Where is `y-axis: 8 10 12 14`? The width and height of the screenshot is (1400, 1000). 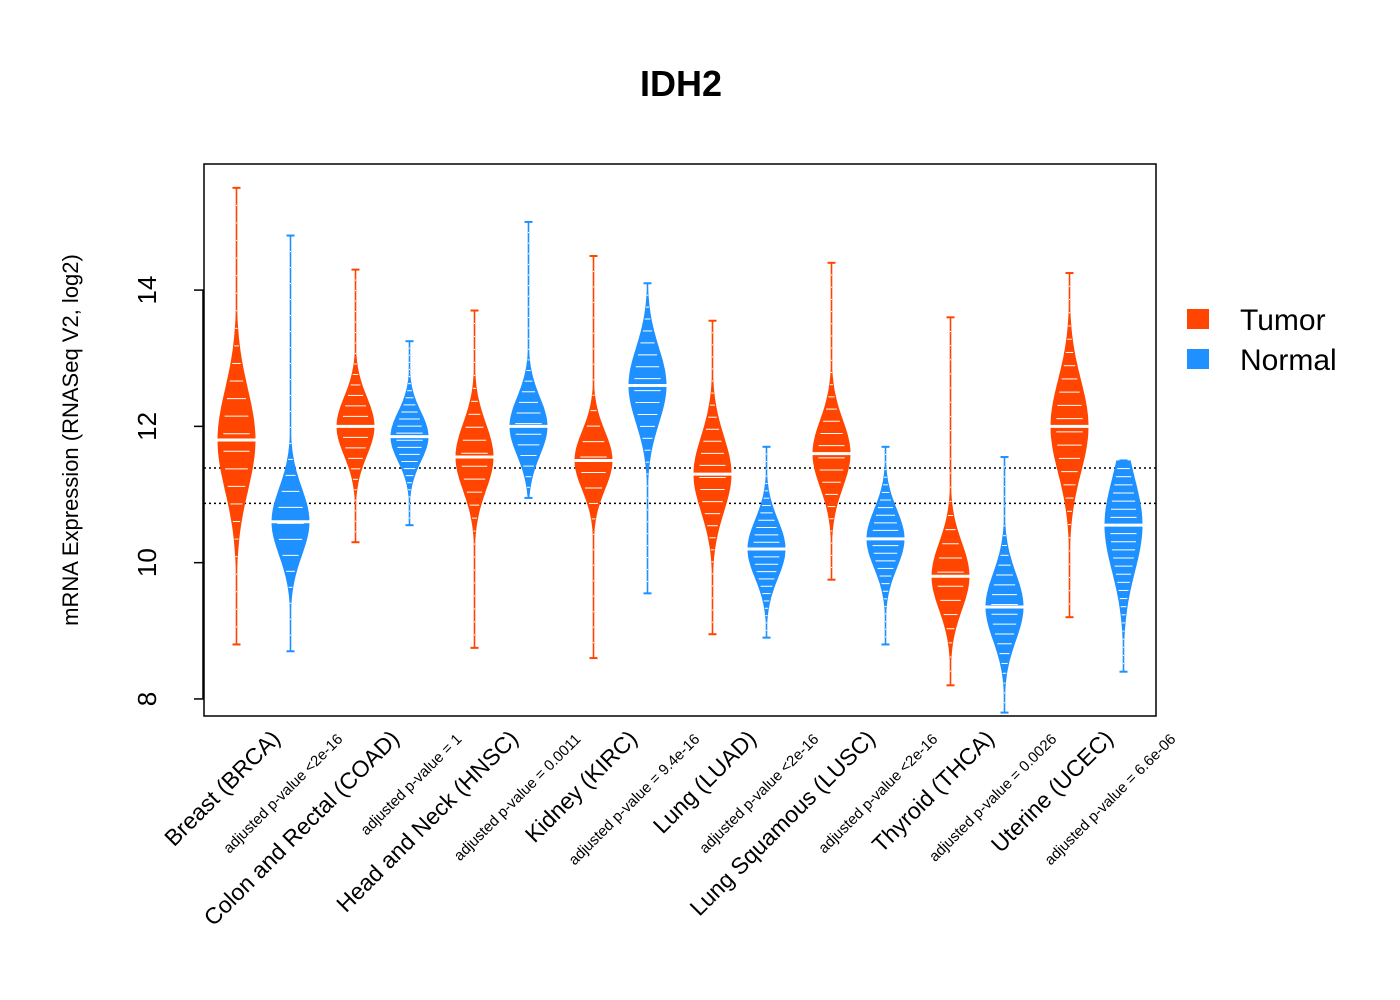 y-axis: 8 10 12 14 is located at coordinates (168, 491).